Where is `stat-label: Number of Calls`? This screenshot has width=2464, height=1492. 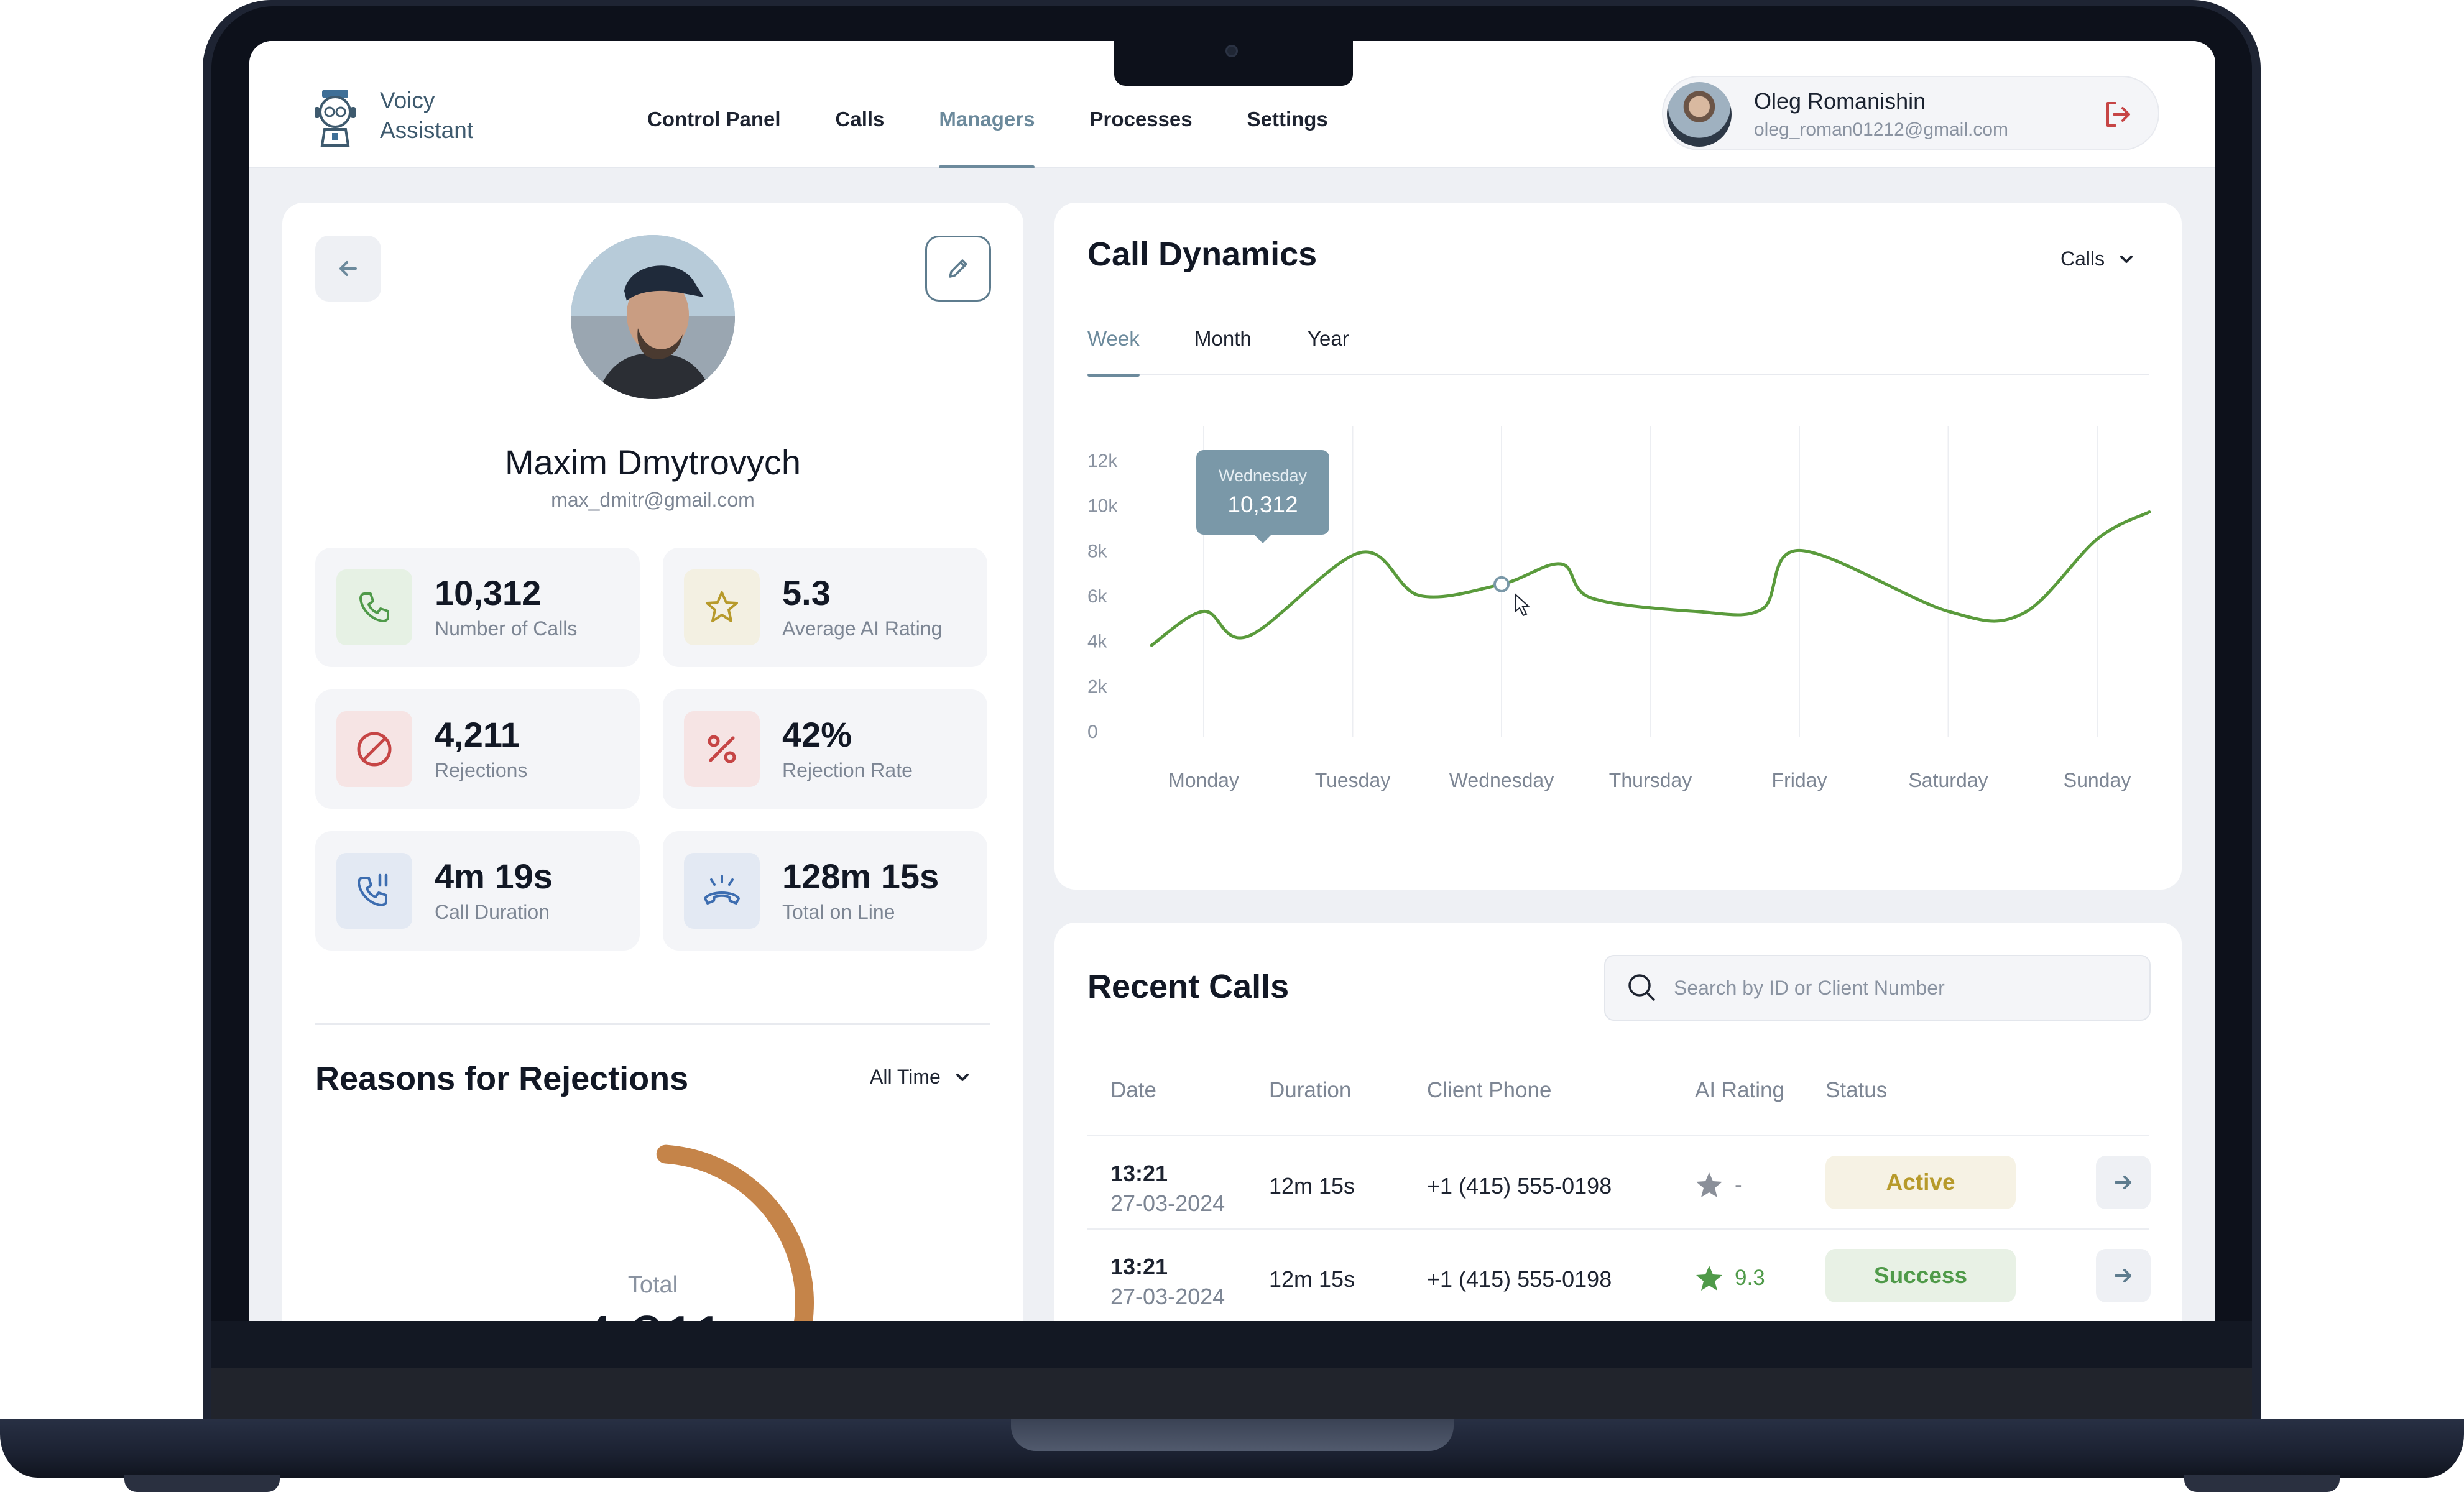
stat-label: Number of Calls is located at coordinates (506, 628).